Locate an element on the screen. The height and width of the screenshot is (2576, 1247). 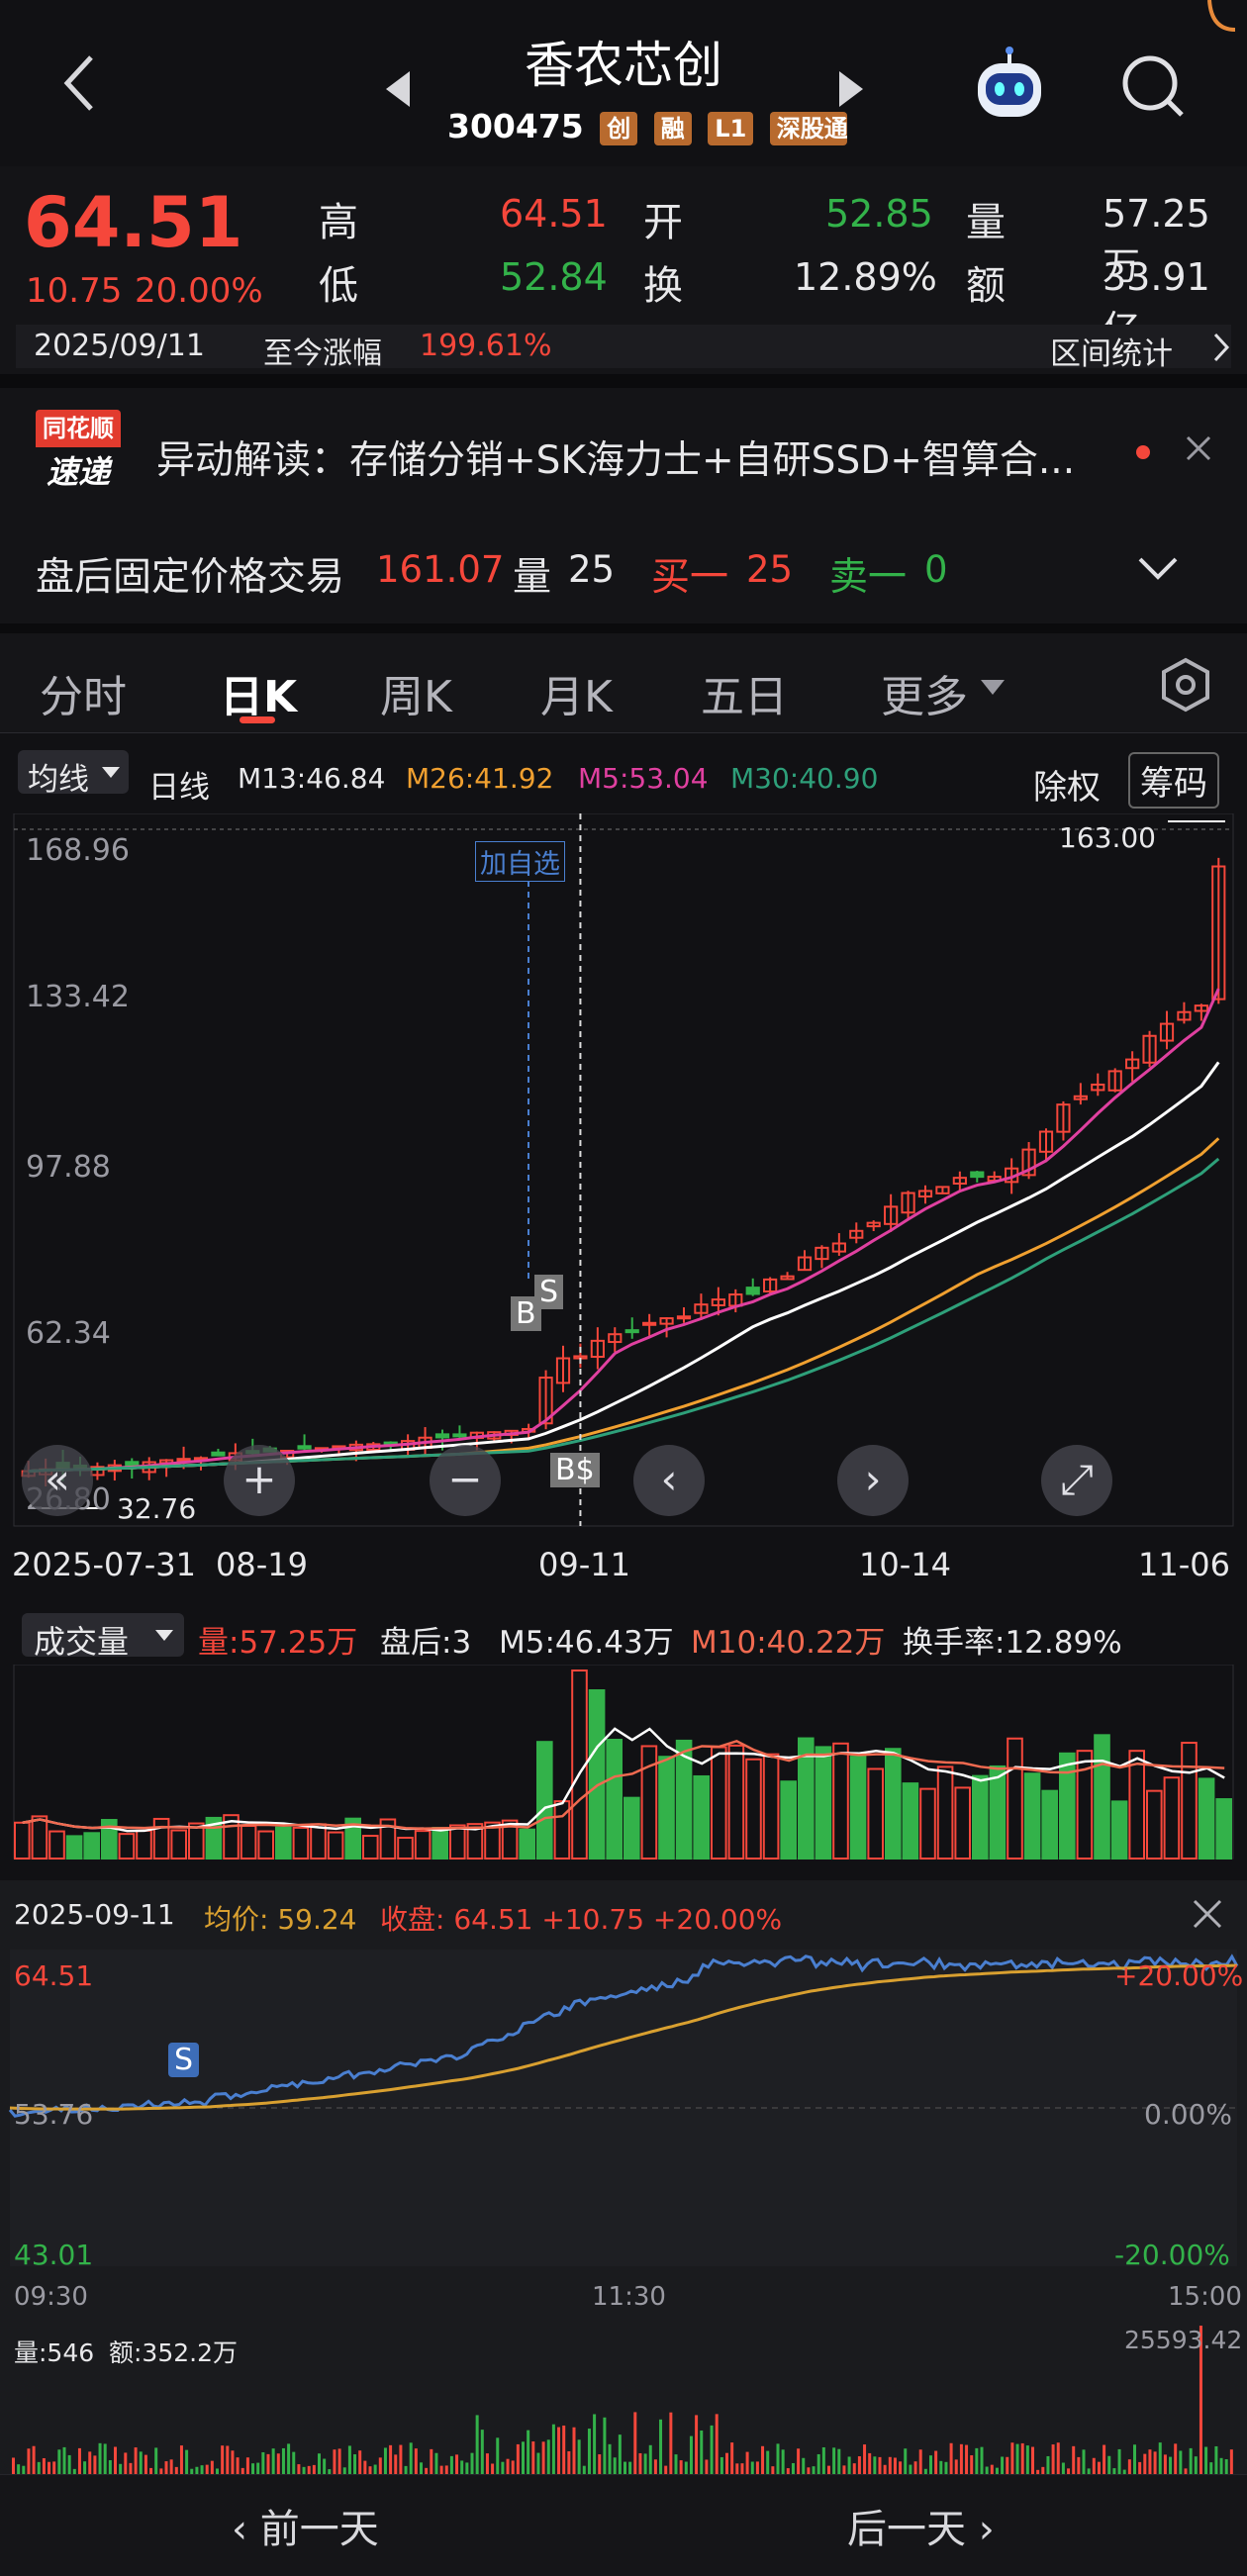
divider is located at coordinates (623, 628).